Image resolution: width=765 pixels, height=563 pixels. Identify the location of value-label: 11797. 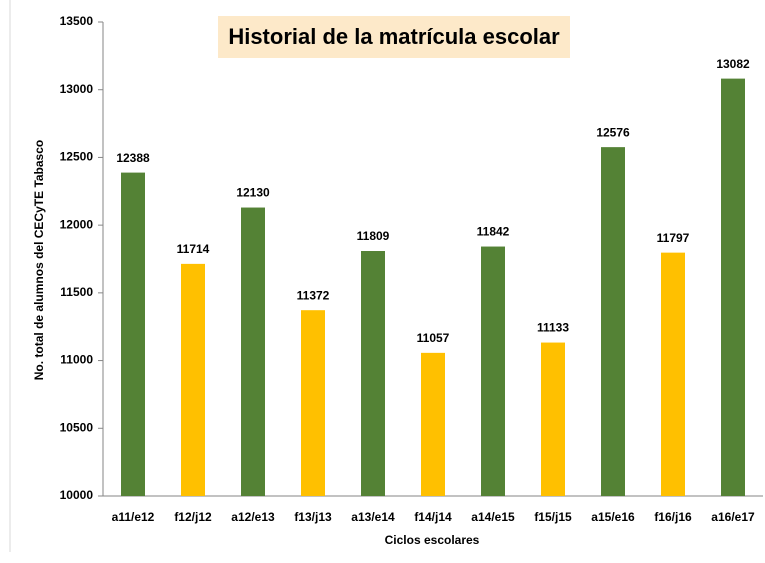
(673, 238).